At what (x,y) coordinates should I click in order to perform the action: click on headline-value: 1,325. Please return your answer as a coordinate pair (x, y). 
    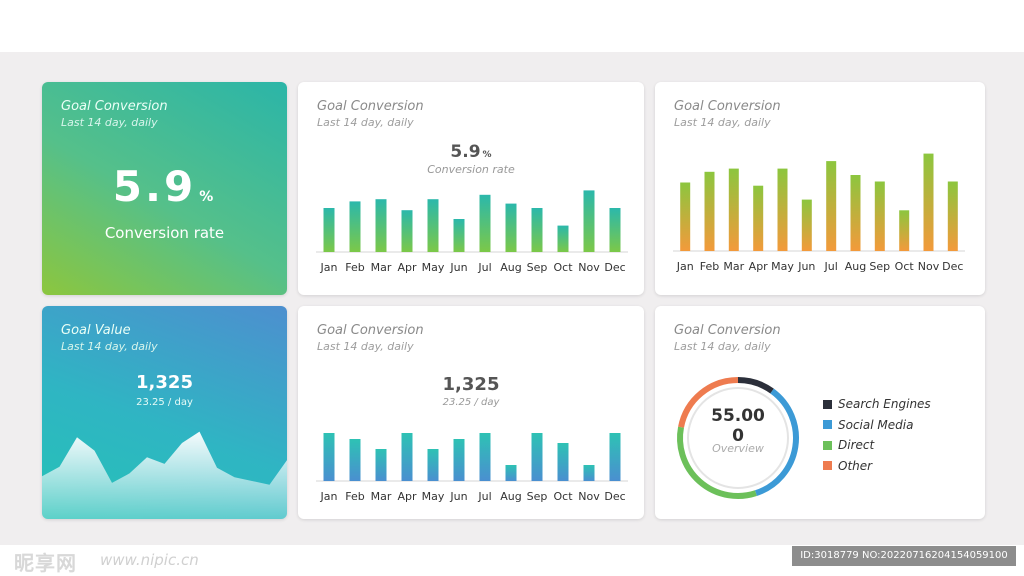
    Looking at the image, I should click on (471, 384).